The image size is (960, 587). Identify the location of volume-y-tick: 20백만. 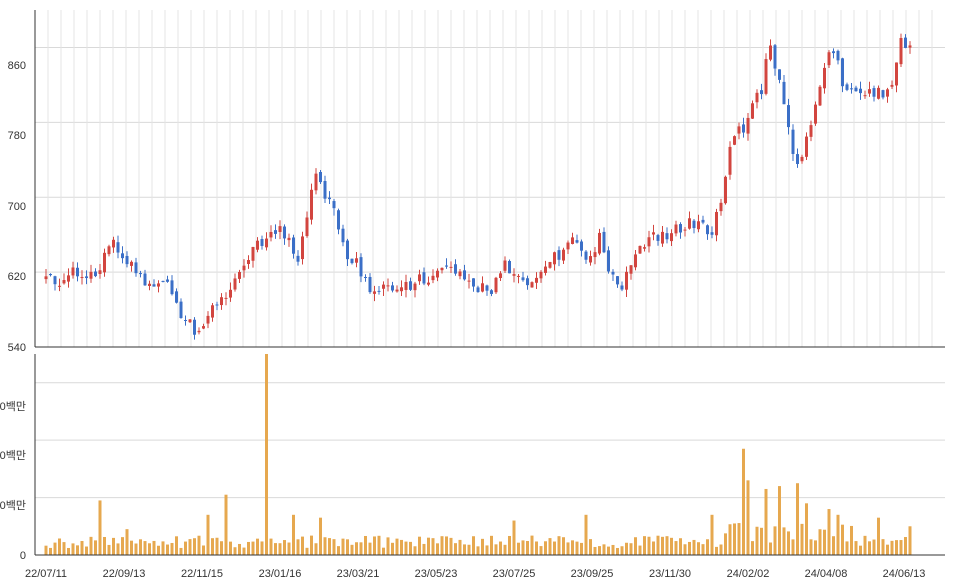
(13, 455).